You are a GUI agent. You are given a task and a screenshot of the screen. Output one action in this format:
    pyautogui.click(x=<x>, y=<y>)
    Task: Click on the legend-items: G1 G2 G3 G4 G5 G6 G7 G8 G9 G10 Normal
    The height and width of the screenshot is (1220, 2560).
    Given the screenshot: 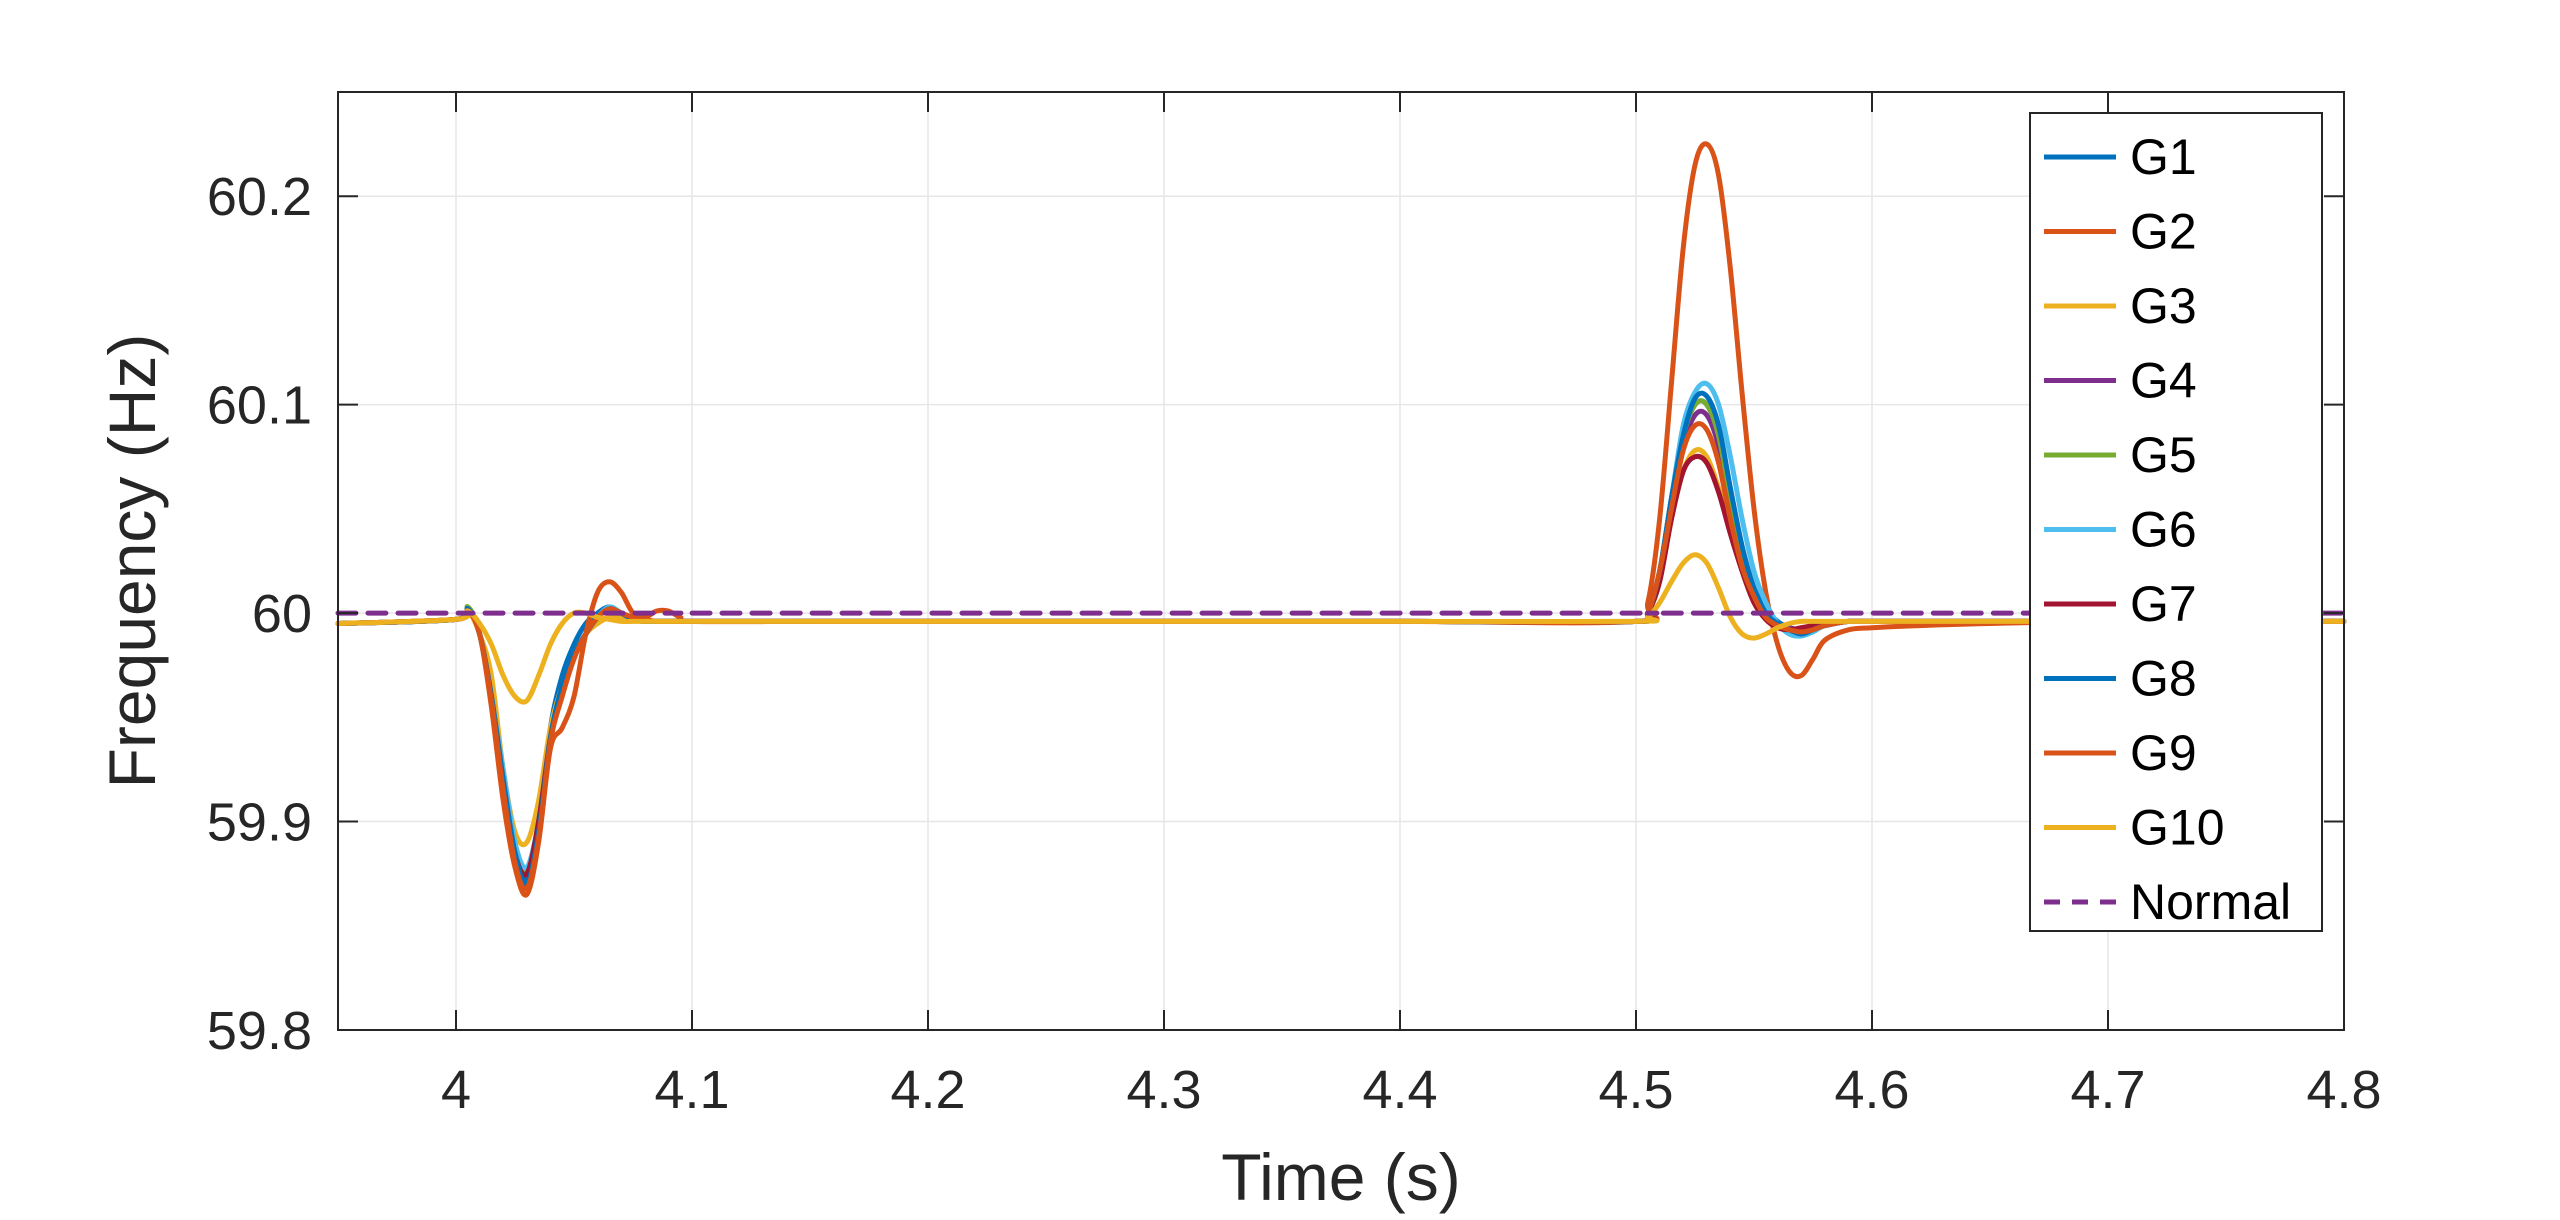 What is the action you would take?
    pyautogui.click(x=2167, y=529)
    